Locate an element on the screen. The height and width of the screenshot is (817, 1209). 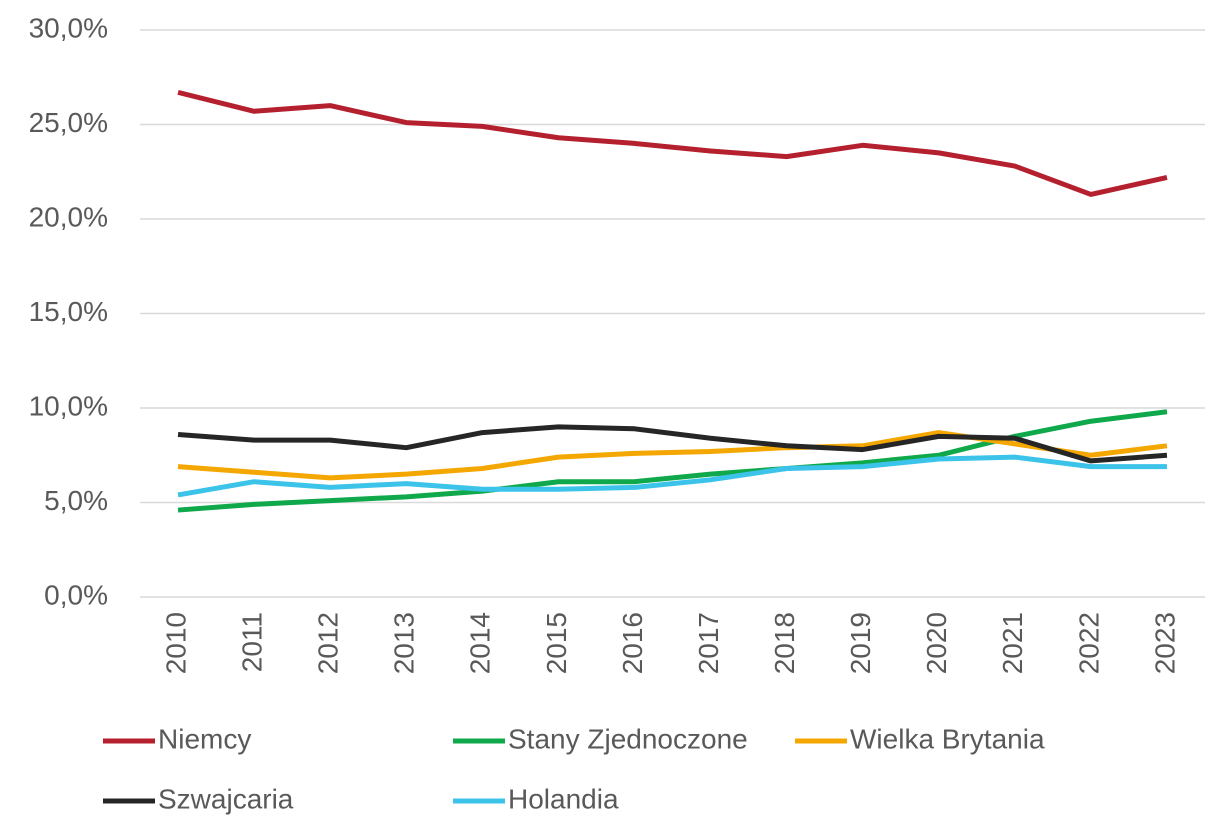
y-tick-label: 15,0% is located at coordinates (68, 311).